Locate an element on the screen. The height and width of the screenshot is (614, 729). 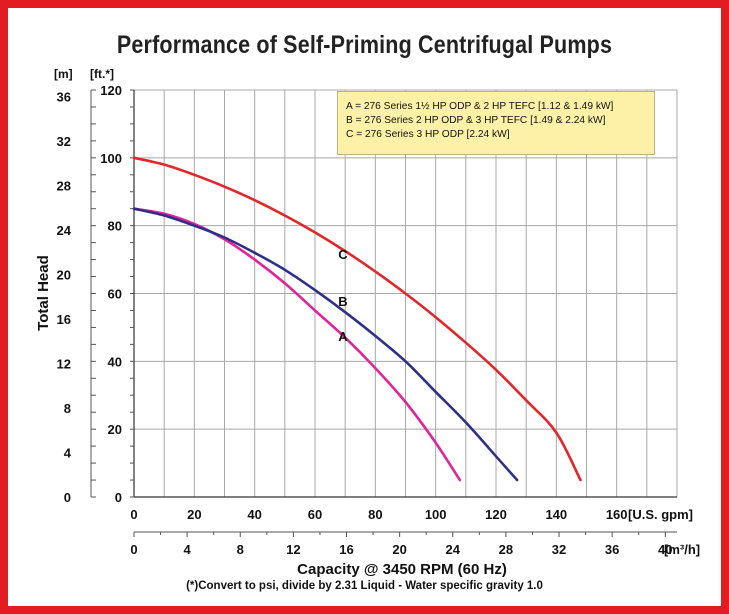
y-axis-title: Total Head is located at coordinates (43, 293).